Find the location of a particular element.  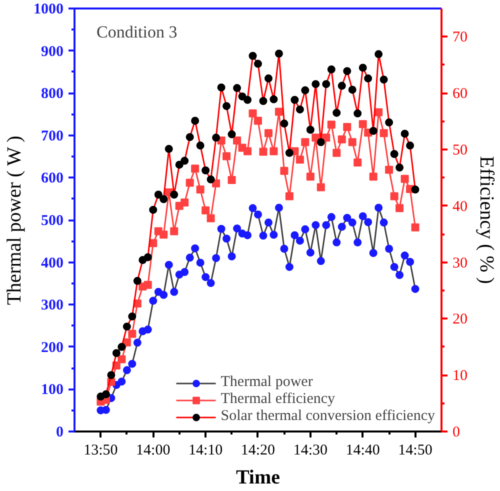

y-tick-label: 700 is located at coordinates (52, 136).